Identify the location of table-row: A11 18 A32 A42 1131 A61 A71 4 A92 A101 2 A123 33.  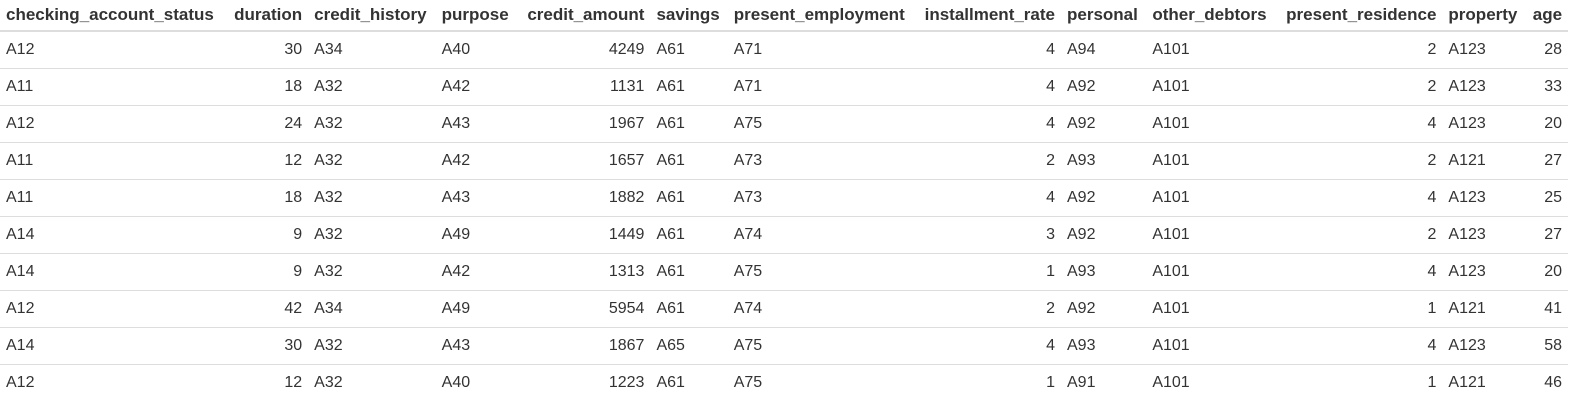
(784, 87).